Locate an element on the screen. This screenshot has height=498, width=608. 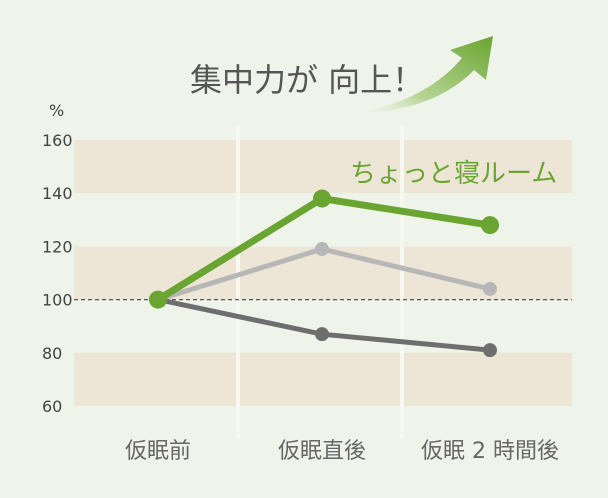
x-axis-categories: 仮眠前 仮眠直後 仮眠 2 時間後 is located at coordinates (342, 451).